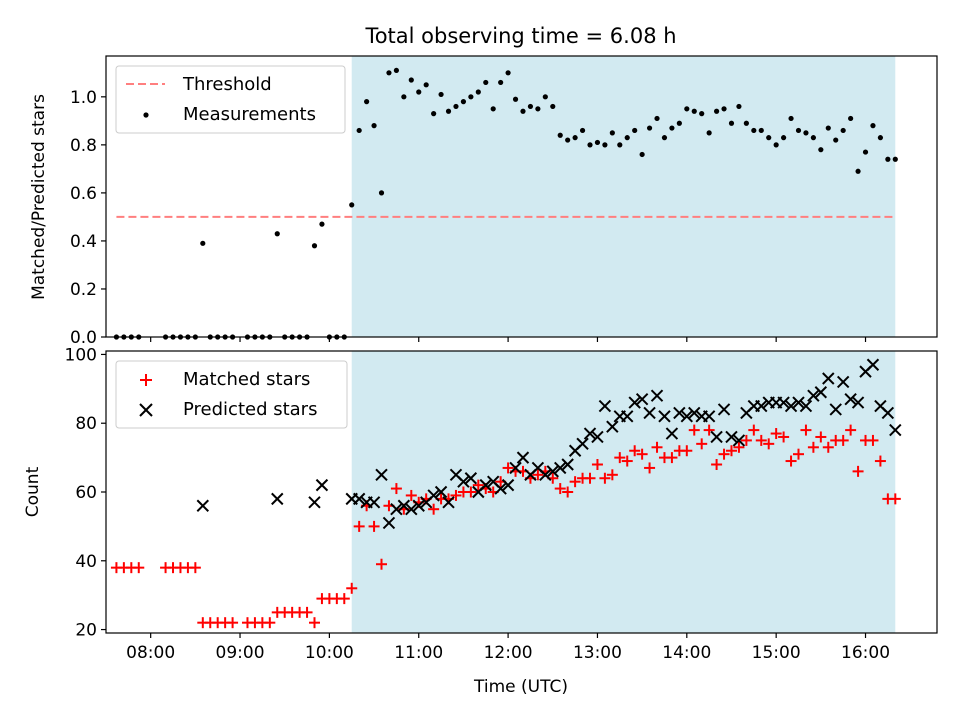  Describe the element at coordinates (520, 36) in the screenshot. I see `chart-title: Total observing time = 6.08 h` at that location.